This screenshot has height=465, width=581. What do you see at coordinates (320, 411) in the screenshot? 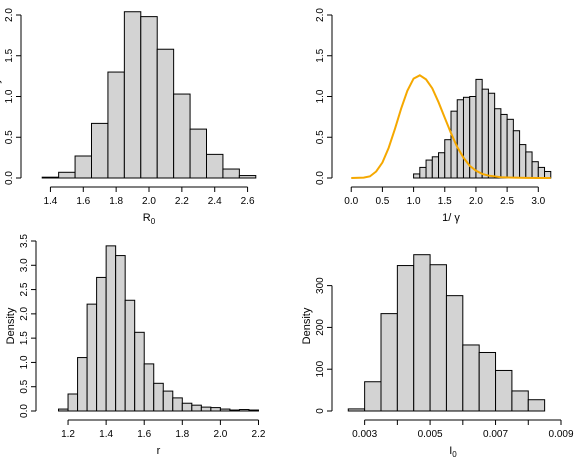
I see `y-tick-label: 0` at bounding box center [320, 411].